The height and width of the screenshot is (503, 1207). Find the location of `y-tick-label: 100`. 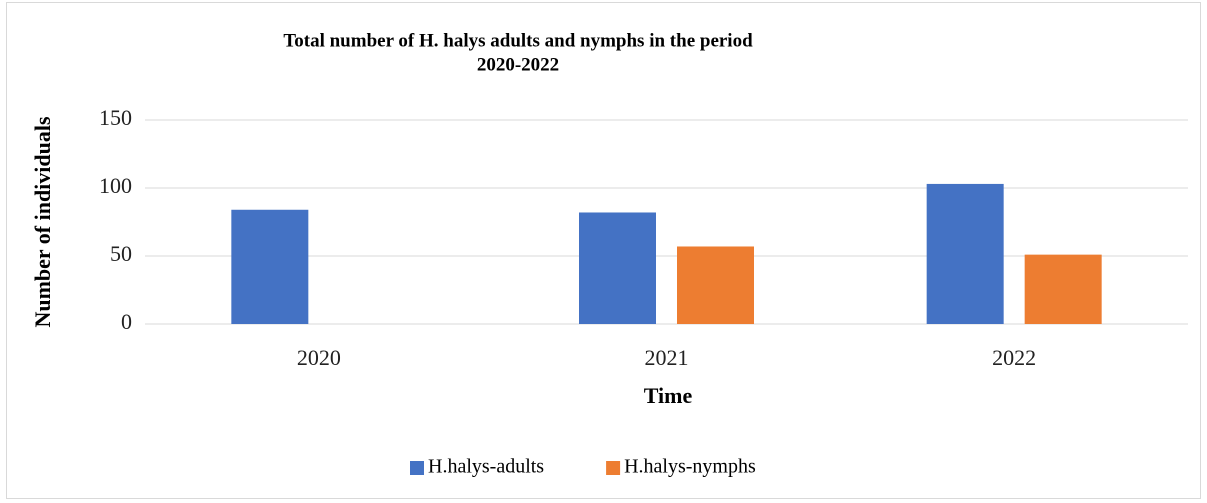

y-tick-label: 100 is located at coordinates (115, 185).